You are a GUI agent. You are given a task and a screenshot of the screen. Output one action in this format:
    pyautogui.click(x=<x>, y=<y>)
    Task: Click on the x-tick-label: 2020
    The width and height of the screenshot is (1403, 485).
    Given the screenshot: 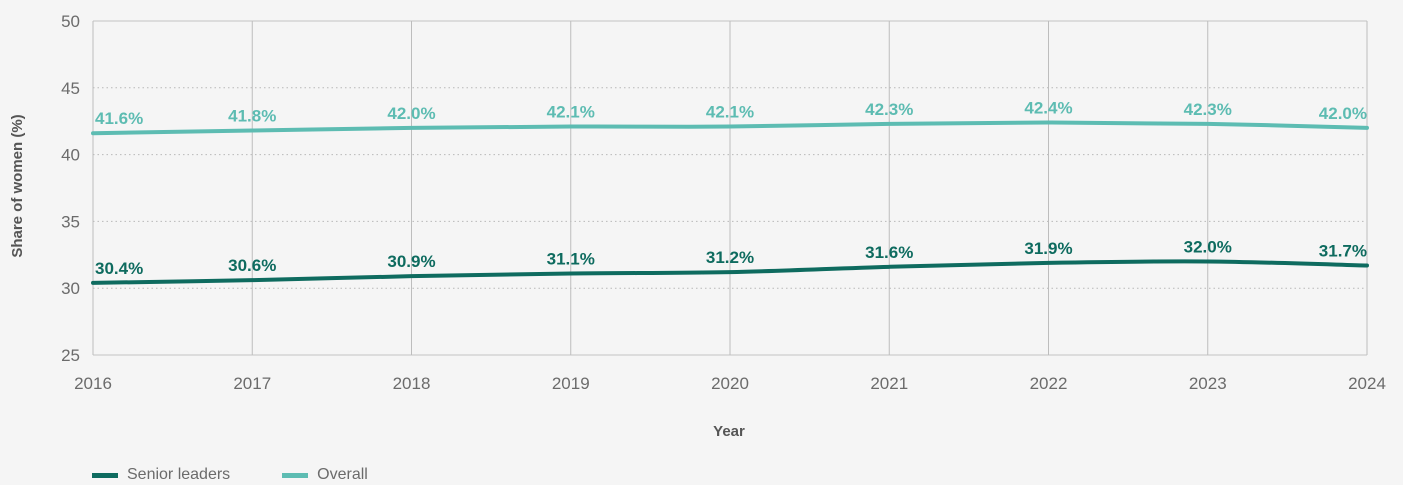 What is the action you would take?
    pyautogui.click(x=730, y=383)
    